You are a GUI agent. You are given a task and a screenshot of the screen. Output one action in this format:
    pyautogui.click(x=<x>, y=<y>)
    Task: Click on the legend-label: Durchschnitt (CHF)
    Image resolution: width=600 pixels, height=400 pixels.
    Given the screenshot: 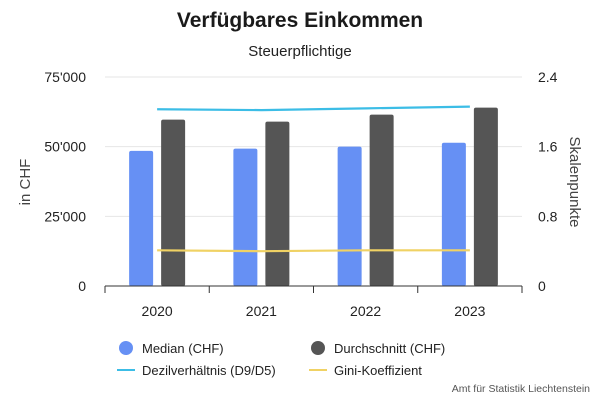 What is the action you would take?
    pyautogui.click(x=389, y=348)
    